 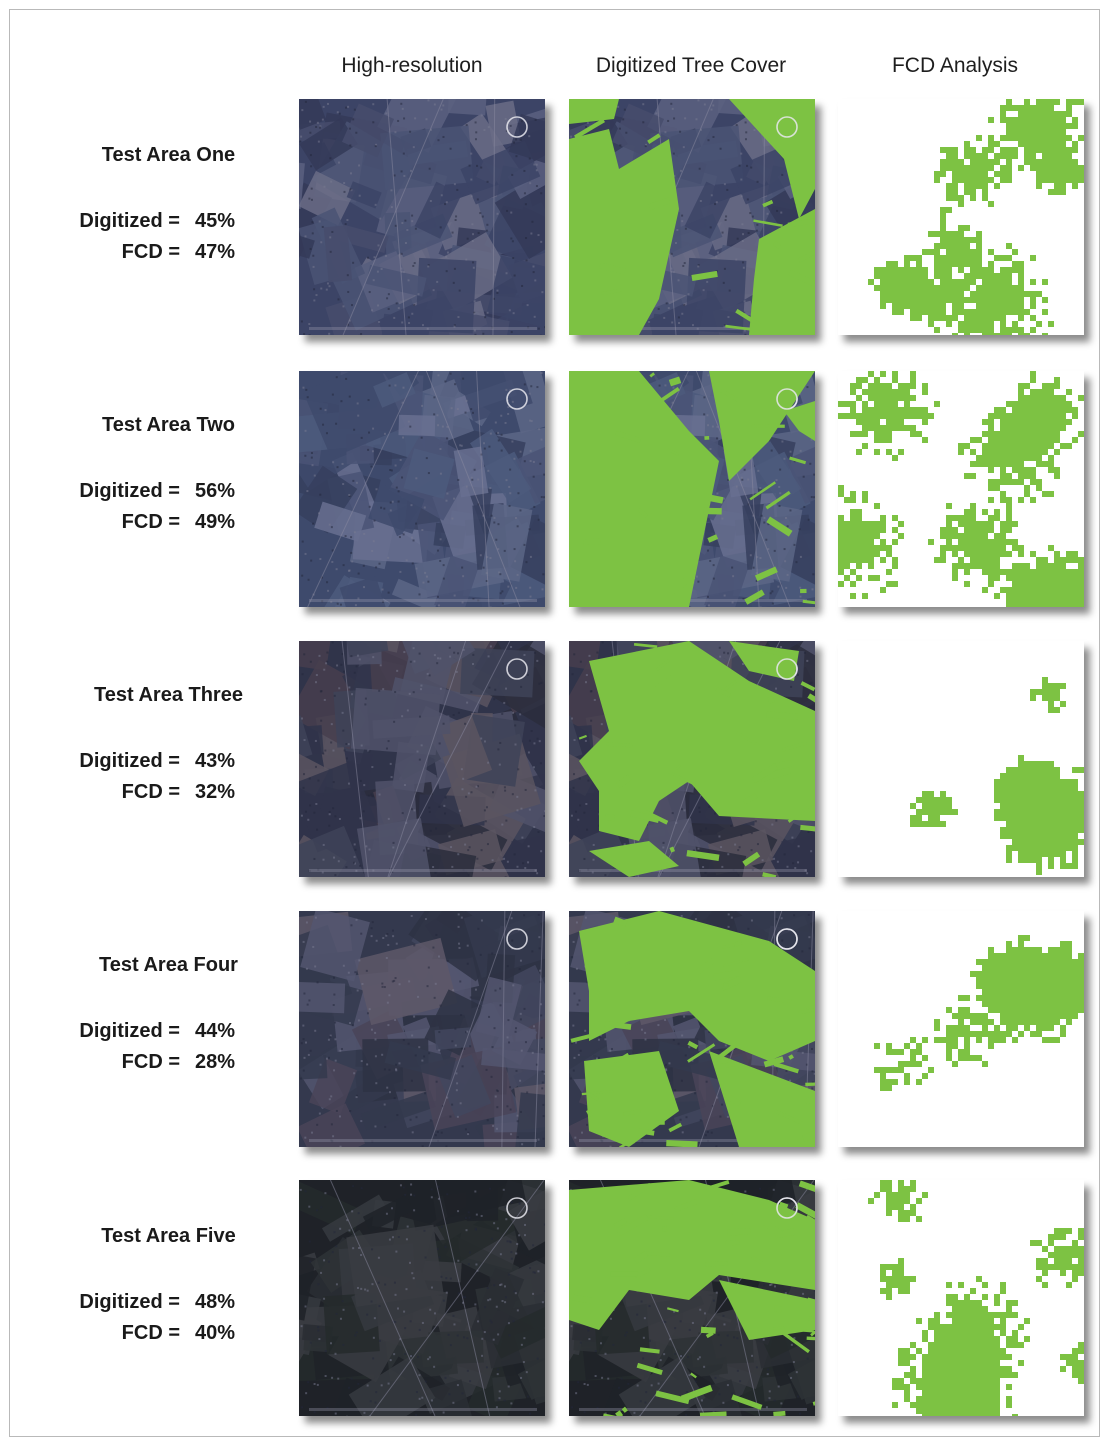 What do you see at coordinates (215, 1031) in the screenshot?
I see `digitized-value: 44%` at bounding box center [215, 1031].